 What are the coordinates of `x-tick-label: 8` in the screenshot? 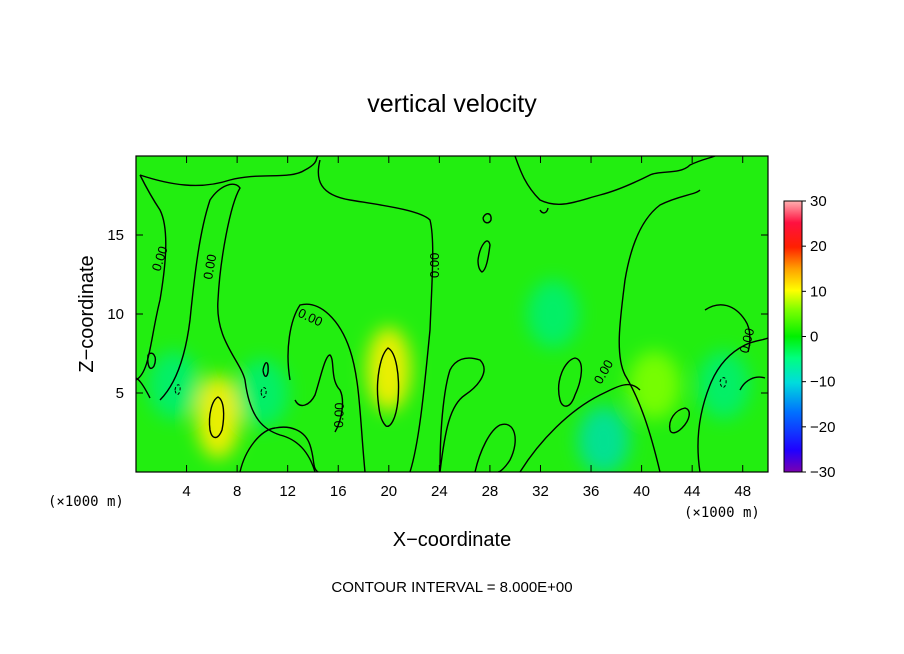 It's located at (237, 491).